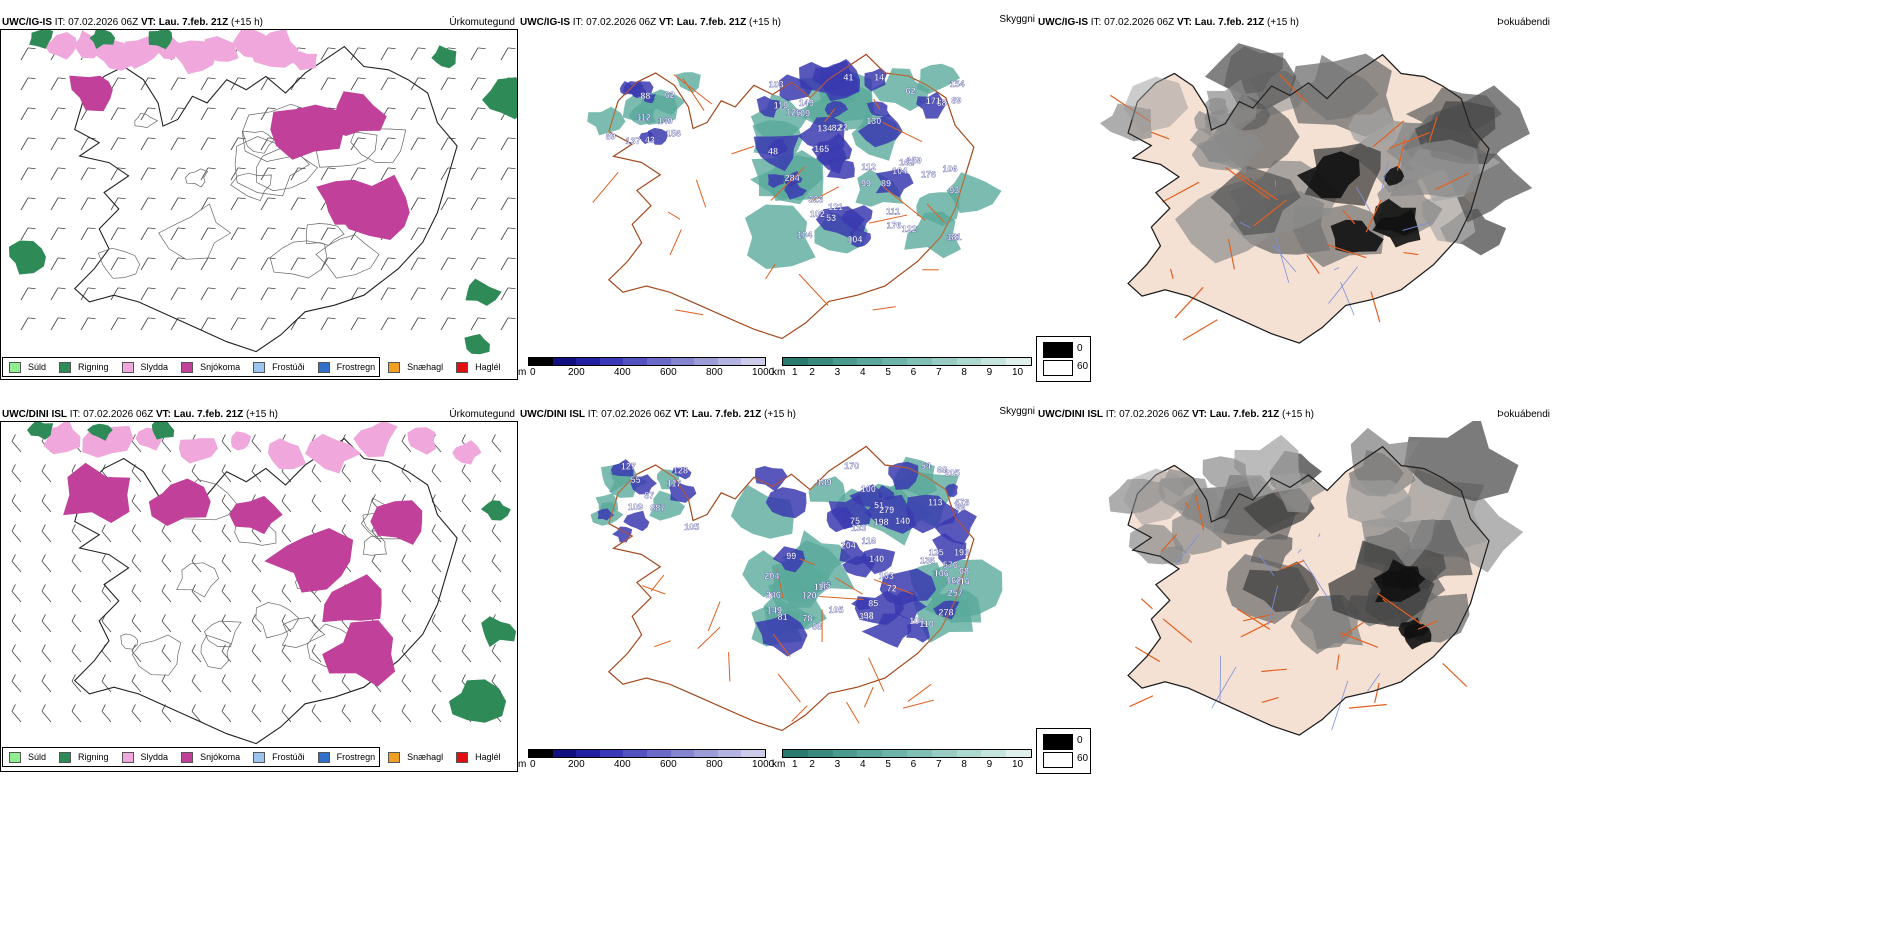  What do you see at coordinates (545, 22) in the screenshot?
I see `model-name: UWC/IG-IS` at bounding box center [545, 22].